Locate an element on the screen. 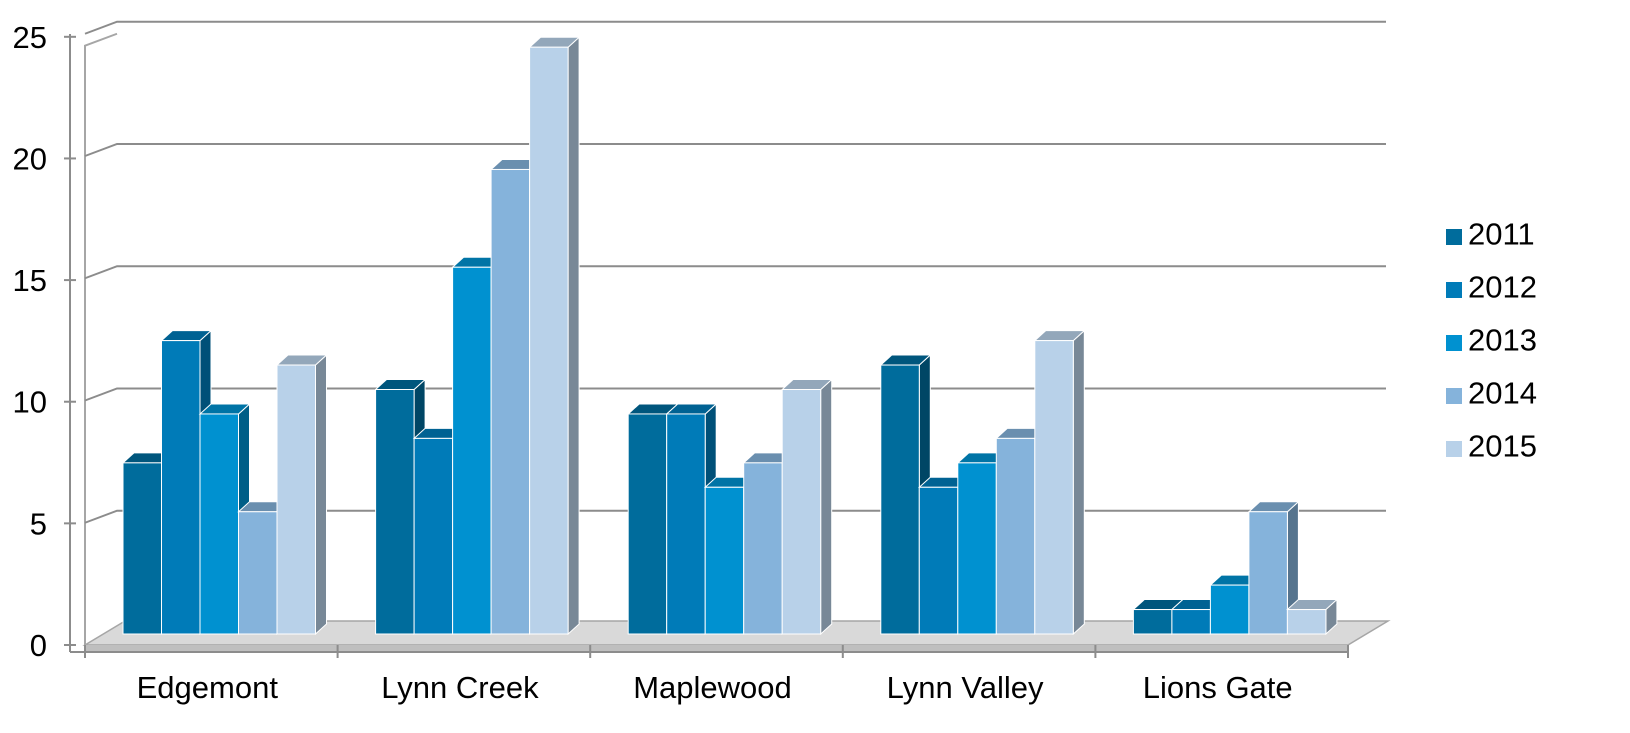 The width and height of the screenshot is (1630, 733). side-wall-edge is located at coordinates (101, 338).